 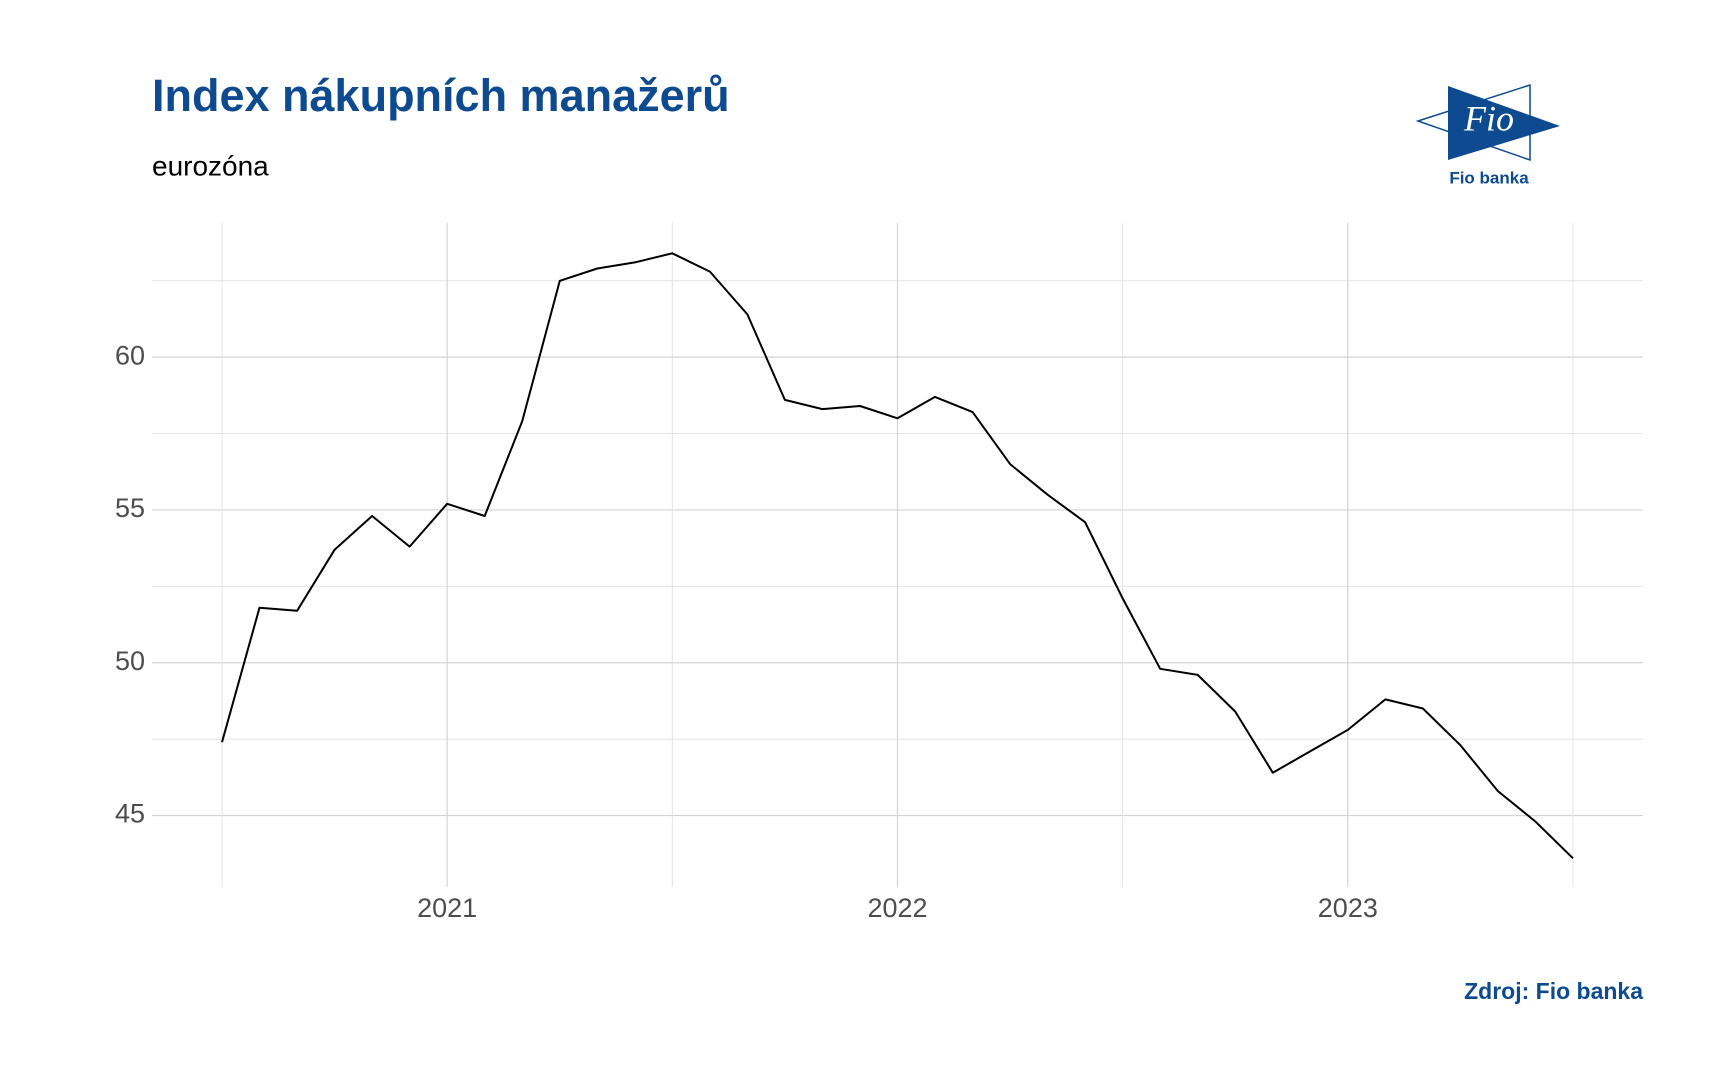 What do you see at coordinates (897, 908) in the screenshot?
I see `x-tick-label: 2022` at bounding box center [897, 908].